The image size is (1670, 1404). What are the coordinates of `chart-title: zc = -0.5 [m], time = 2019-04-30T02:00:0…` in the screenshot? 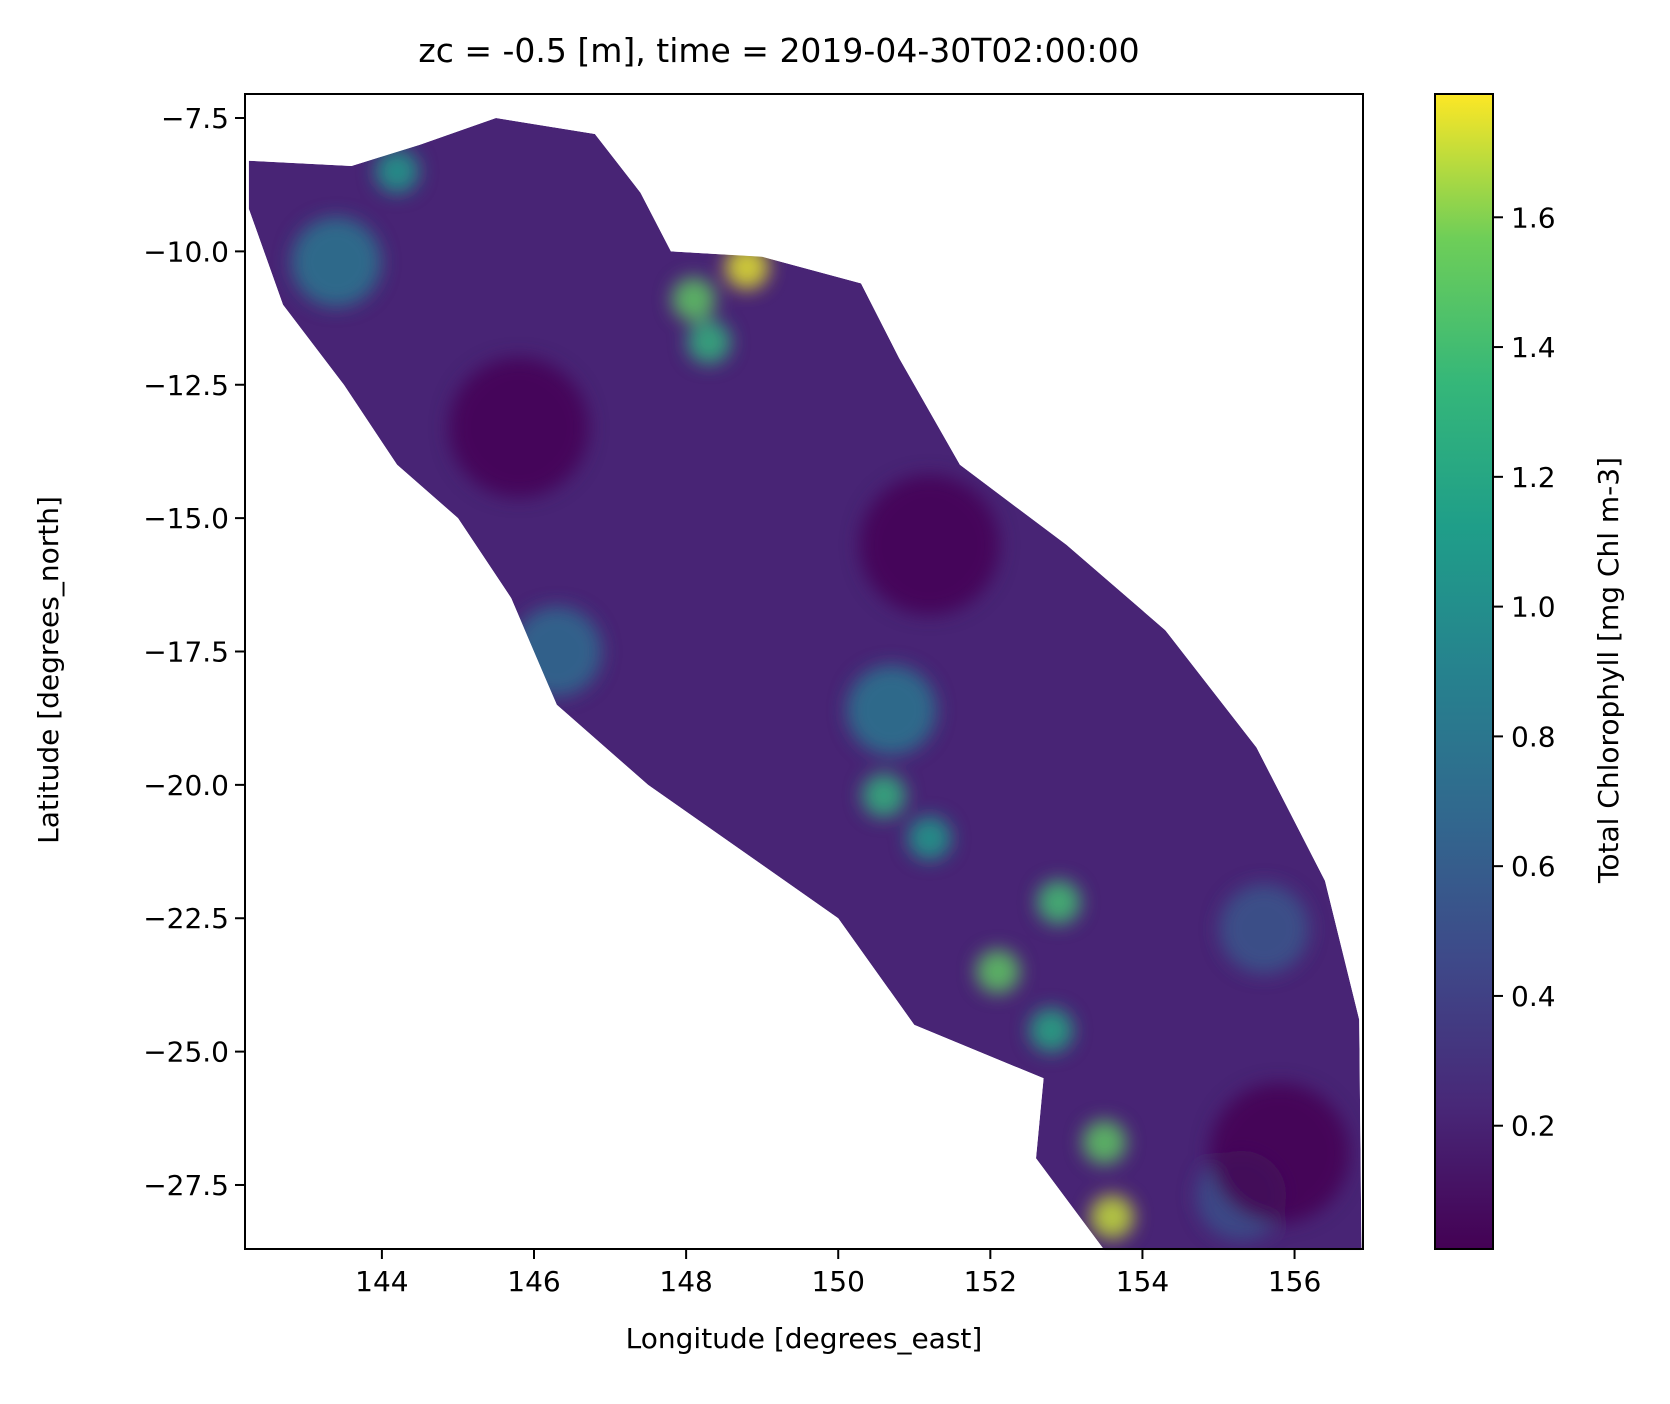 It's located at (778, 50).